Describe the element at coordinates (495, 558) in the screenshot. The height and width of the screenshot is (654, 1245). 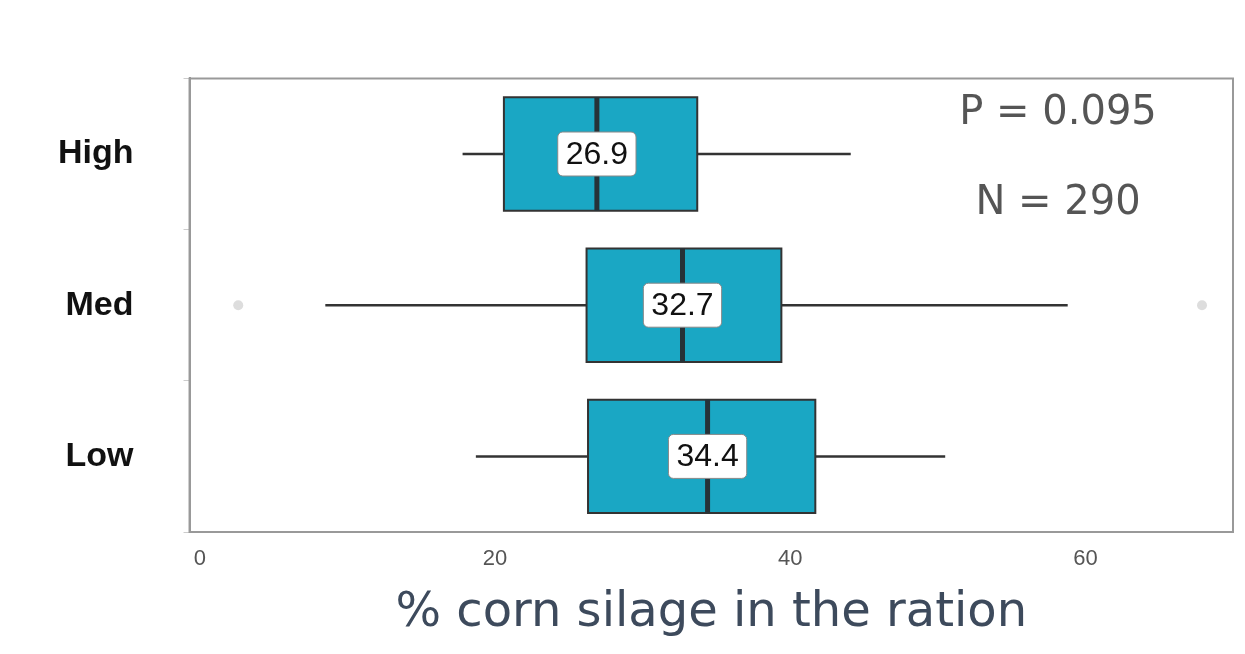
I see `x-tick-label: 20` at that location.